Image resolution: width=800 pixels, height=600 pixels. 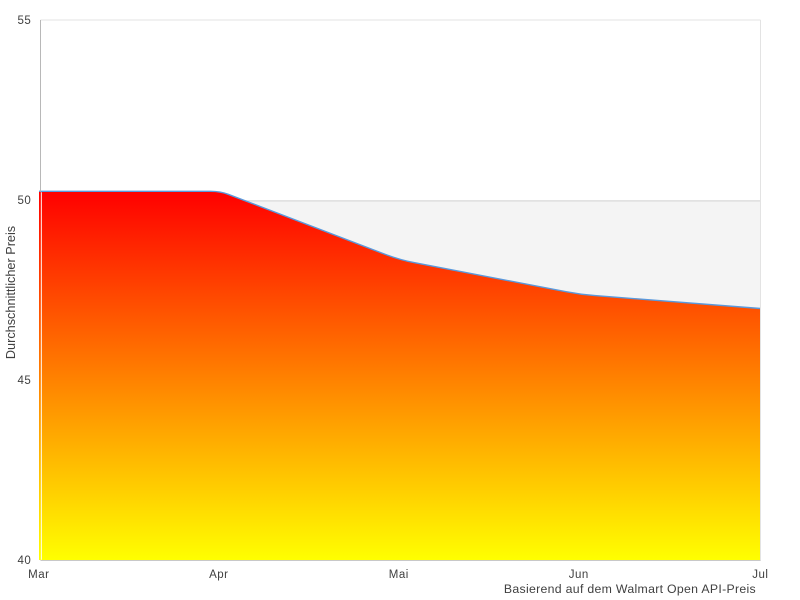 What do you see at coordinates (760, 575) in the screenshot?
I see `svg-text: Jul` at bounding box center [760, 575].